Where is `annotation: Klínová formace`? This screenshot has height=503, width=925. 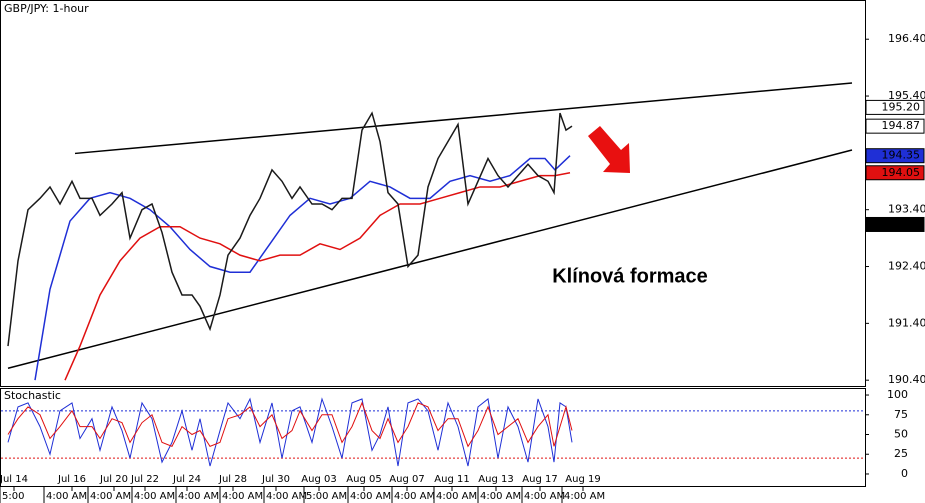
annotation: Klínová formace is located at coordinates (630, 276).